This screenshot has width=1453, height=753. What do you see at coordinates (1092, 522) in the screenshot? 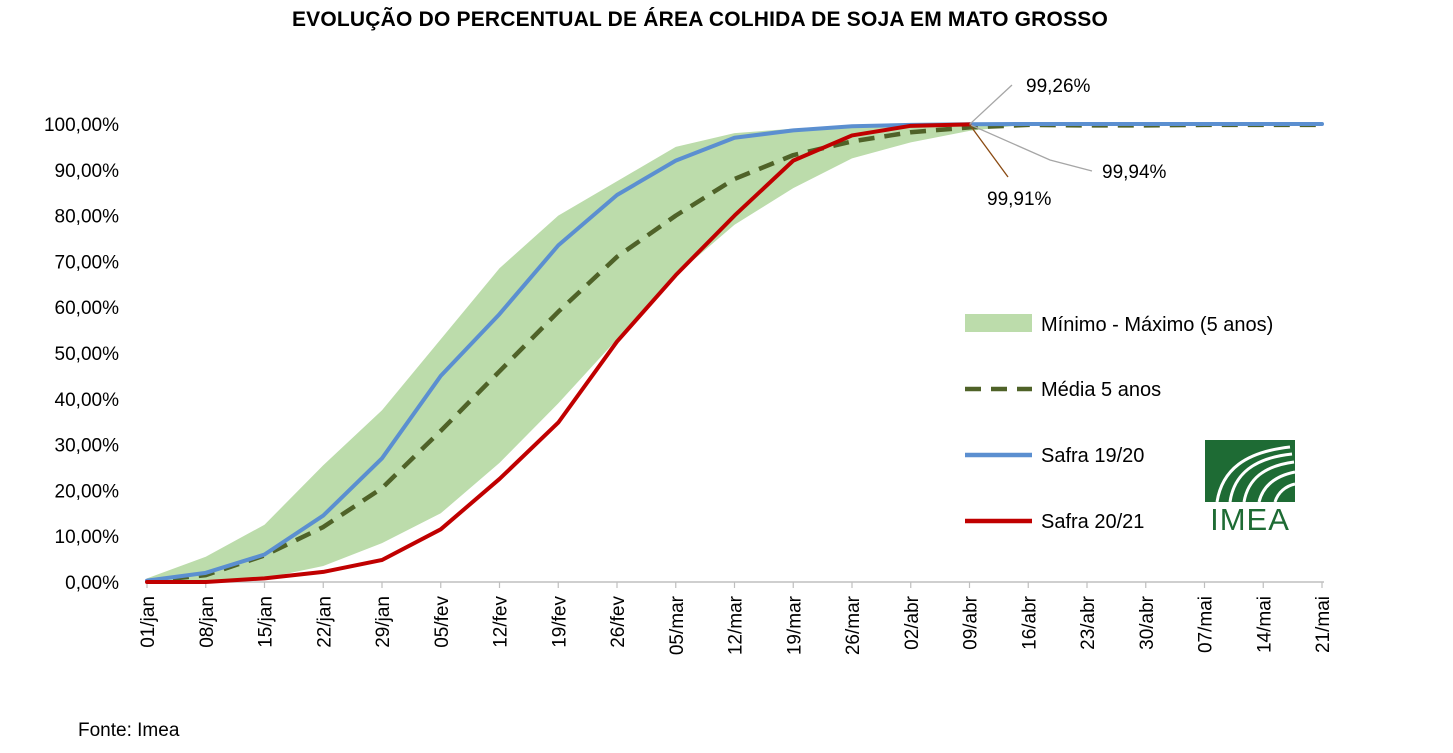
I see `legend-label-2: Safra 20/21` at bounding box center [1092, 522].